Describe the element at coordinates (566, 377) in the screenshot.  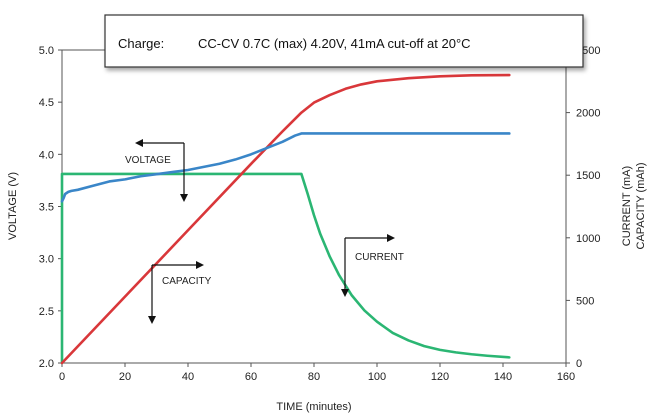
I see `x-tick-label: 160` at that location.